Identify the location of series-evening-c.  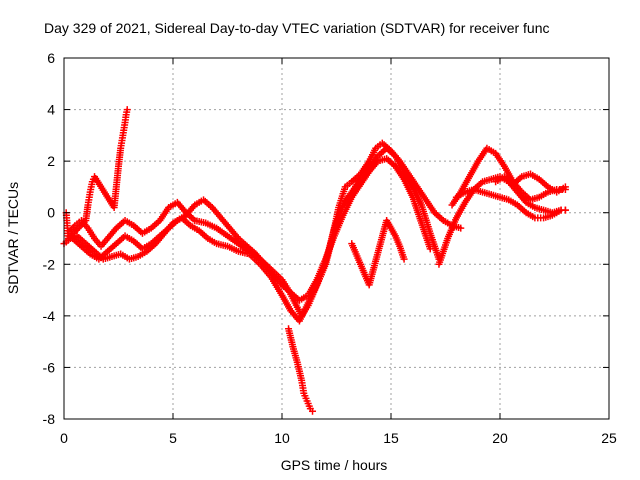
(510, 204).